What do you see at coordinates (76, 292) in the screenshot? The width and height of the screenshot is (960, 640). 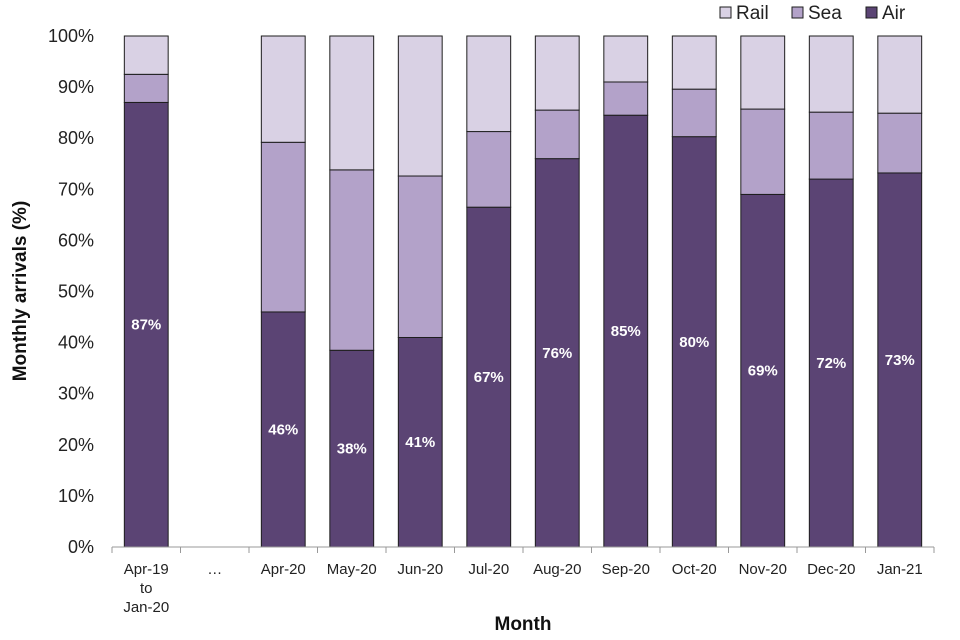 I see `y-tick-label: 50%` at bounding box center [76, 292].